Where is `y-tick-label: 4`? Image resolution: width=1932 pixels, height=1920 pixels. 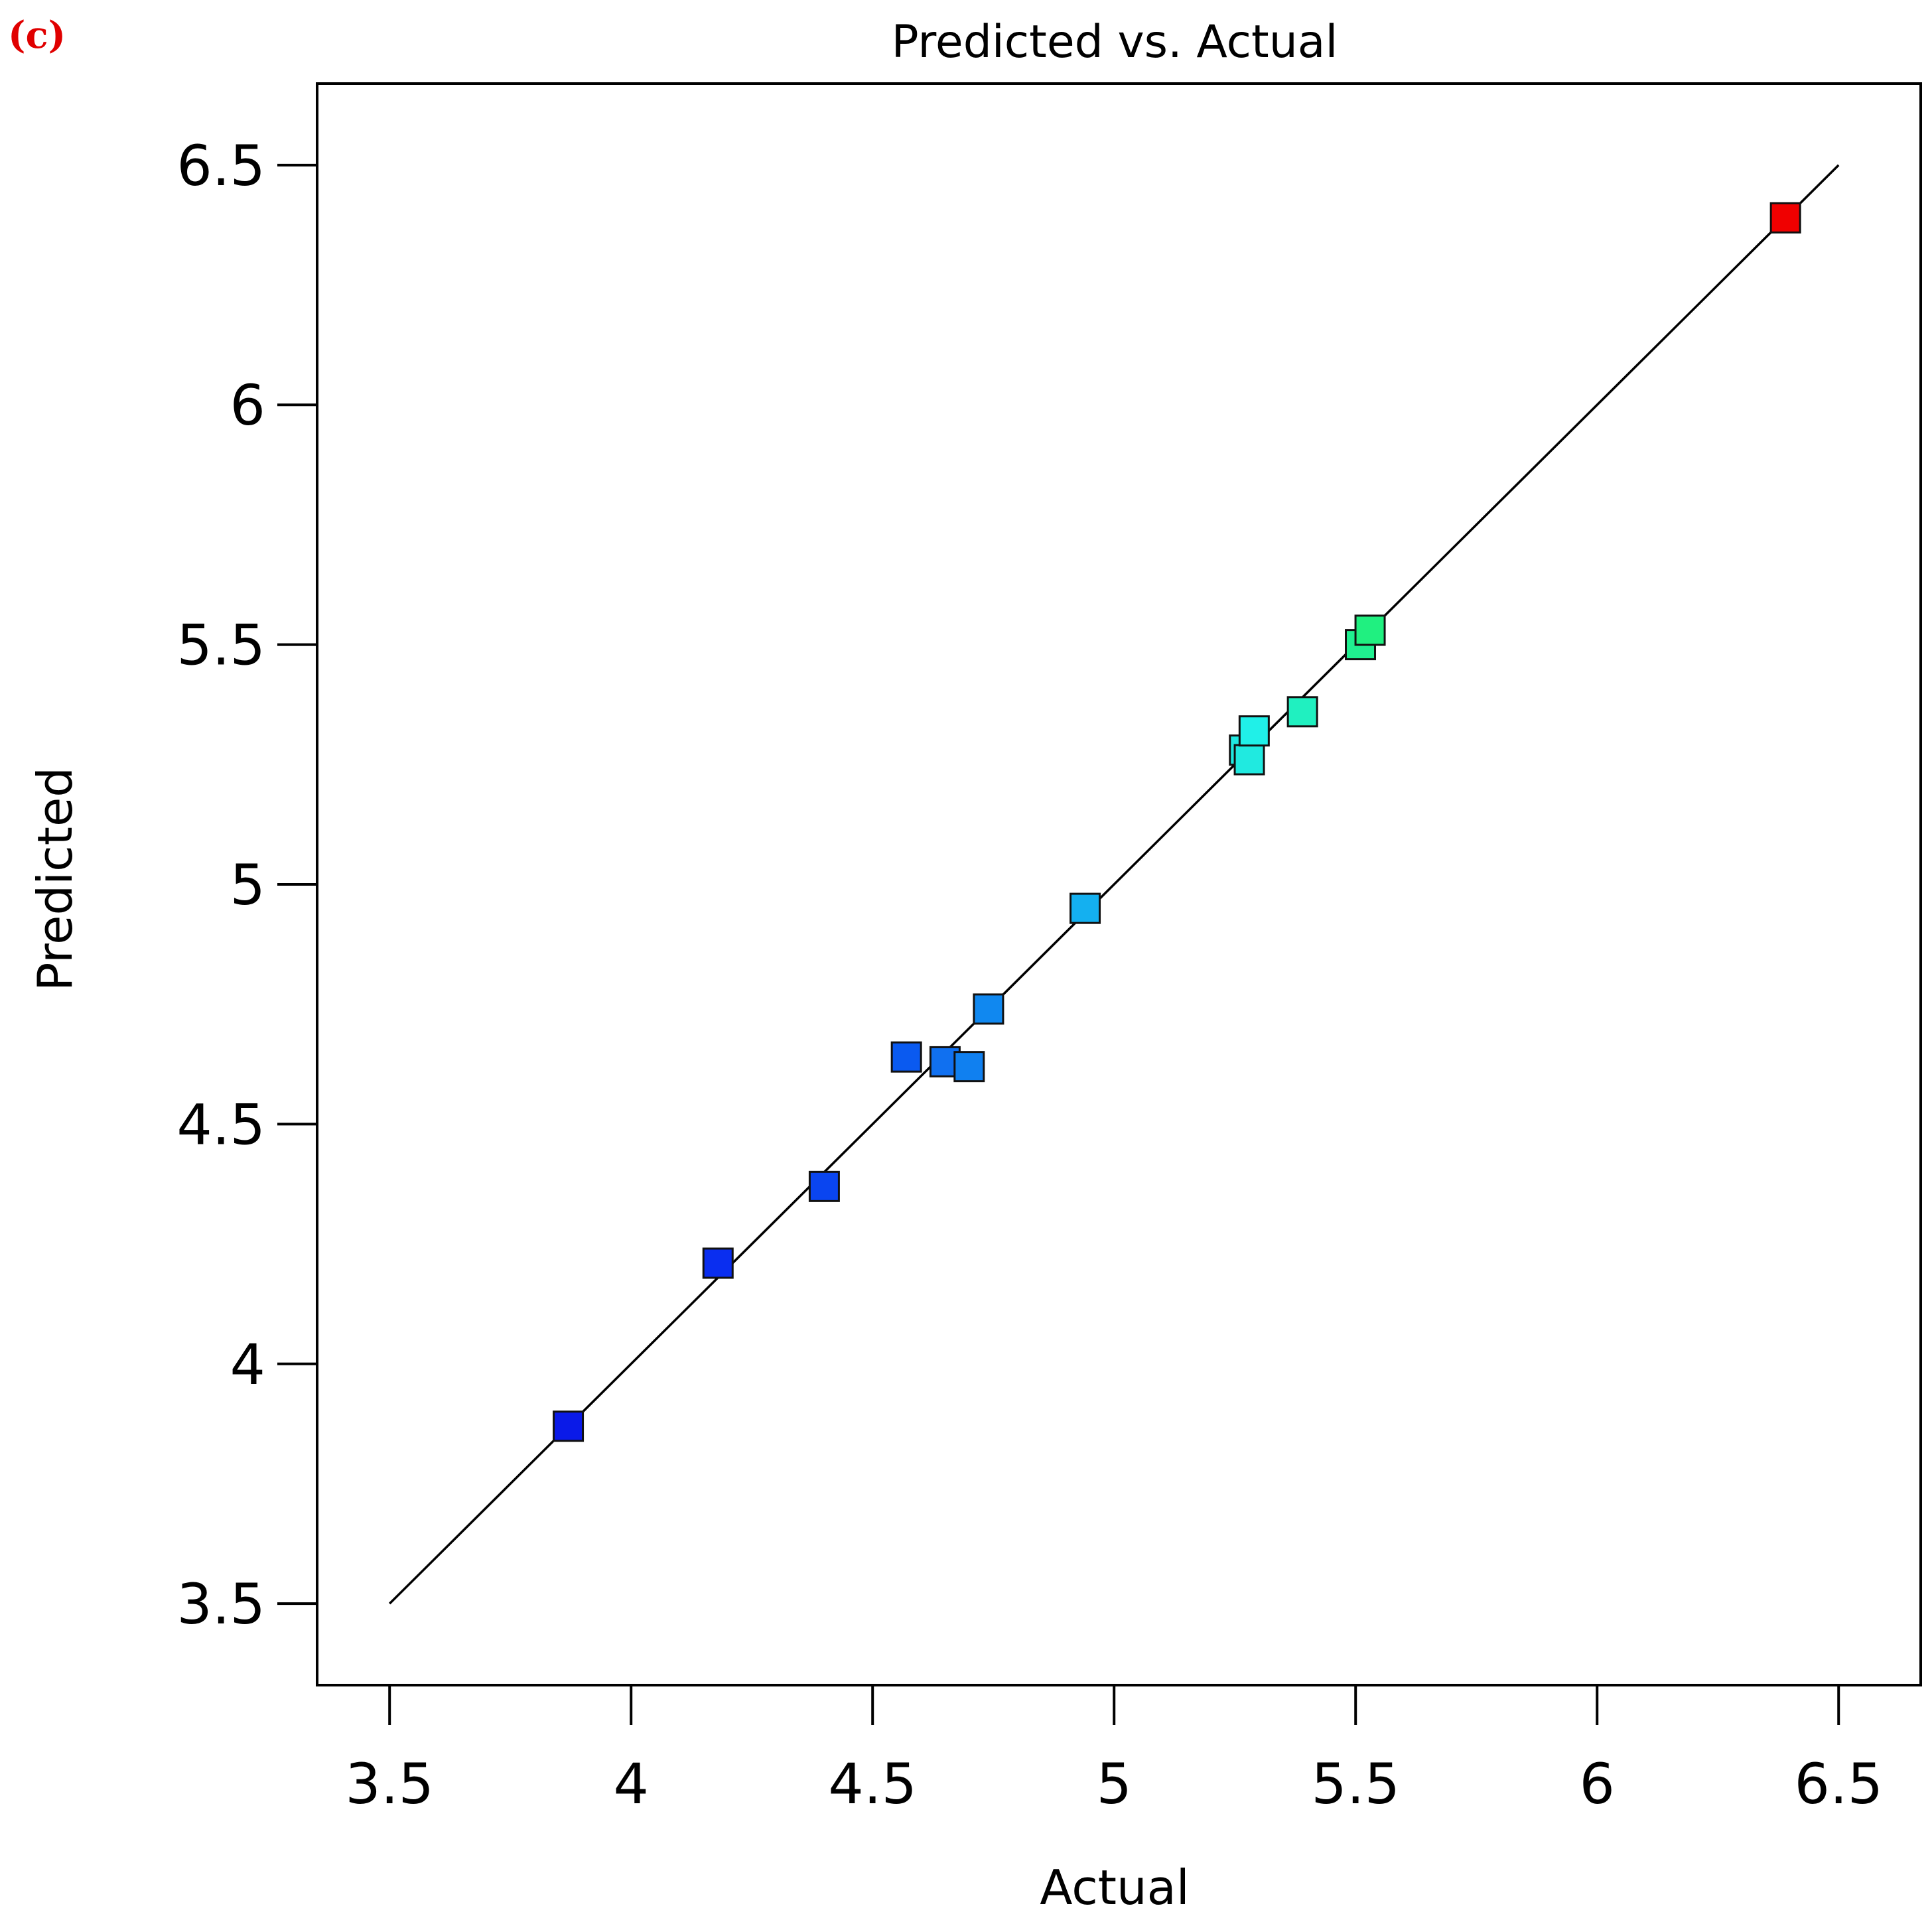
y-tick-label: 4 is located at coordinates (247, 1364).